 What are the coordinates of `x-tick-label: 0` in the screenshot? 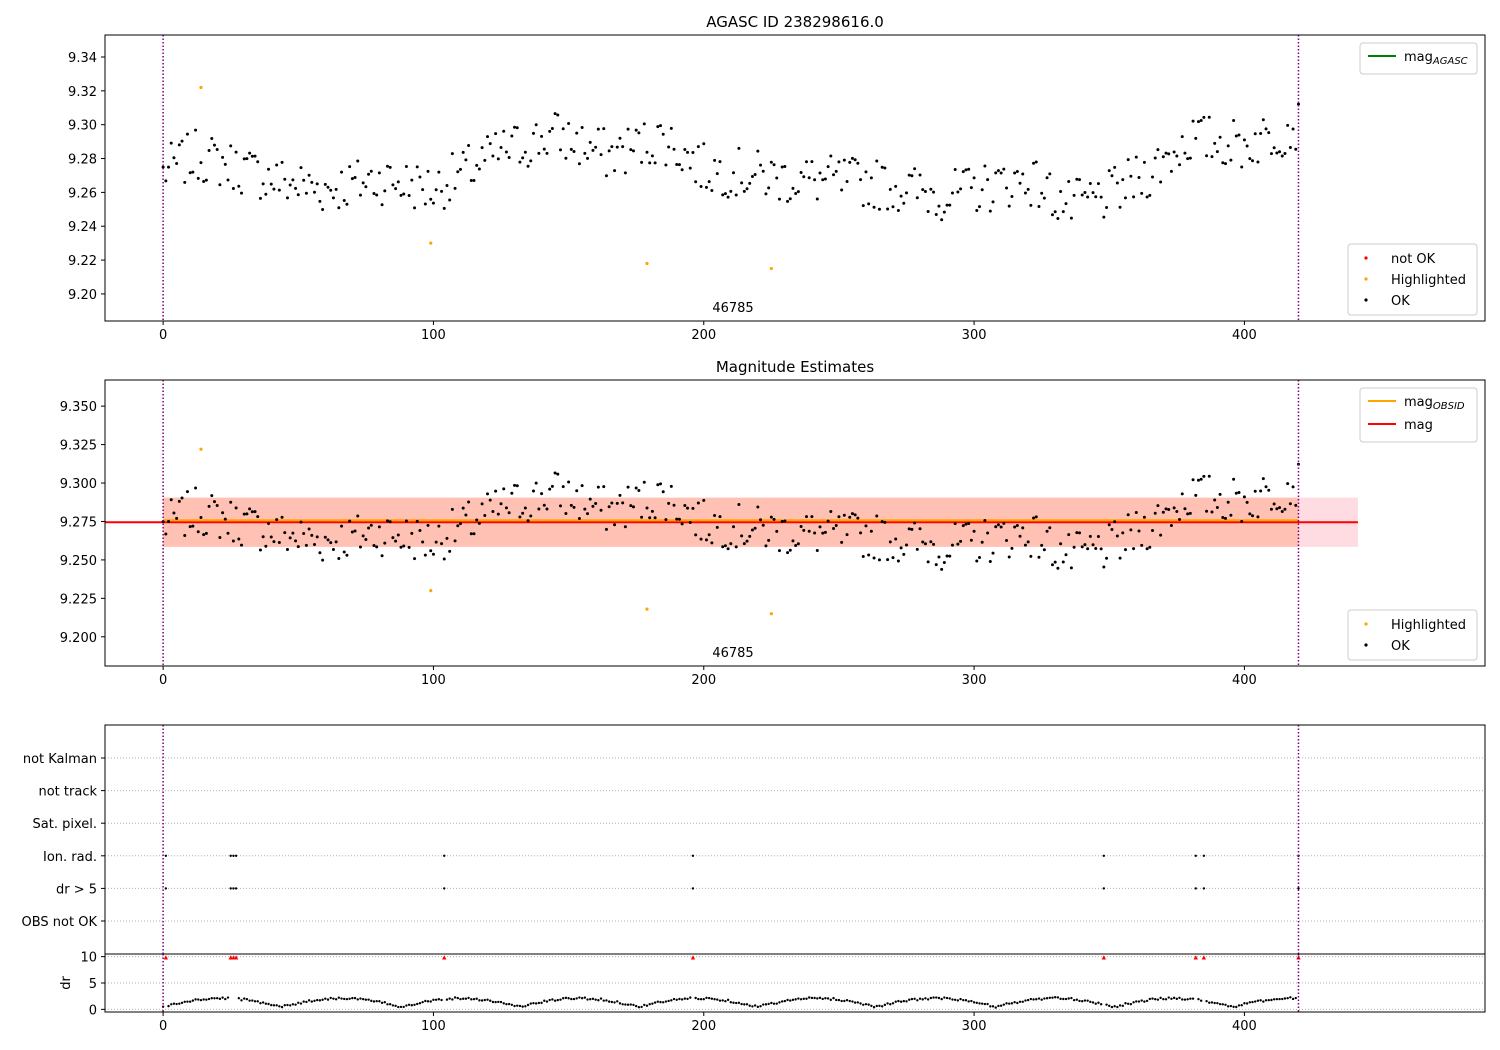 It's located at (163, 680).